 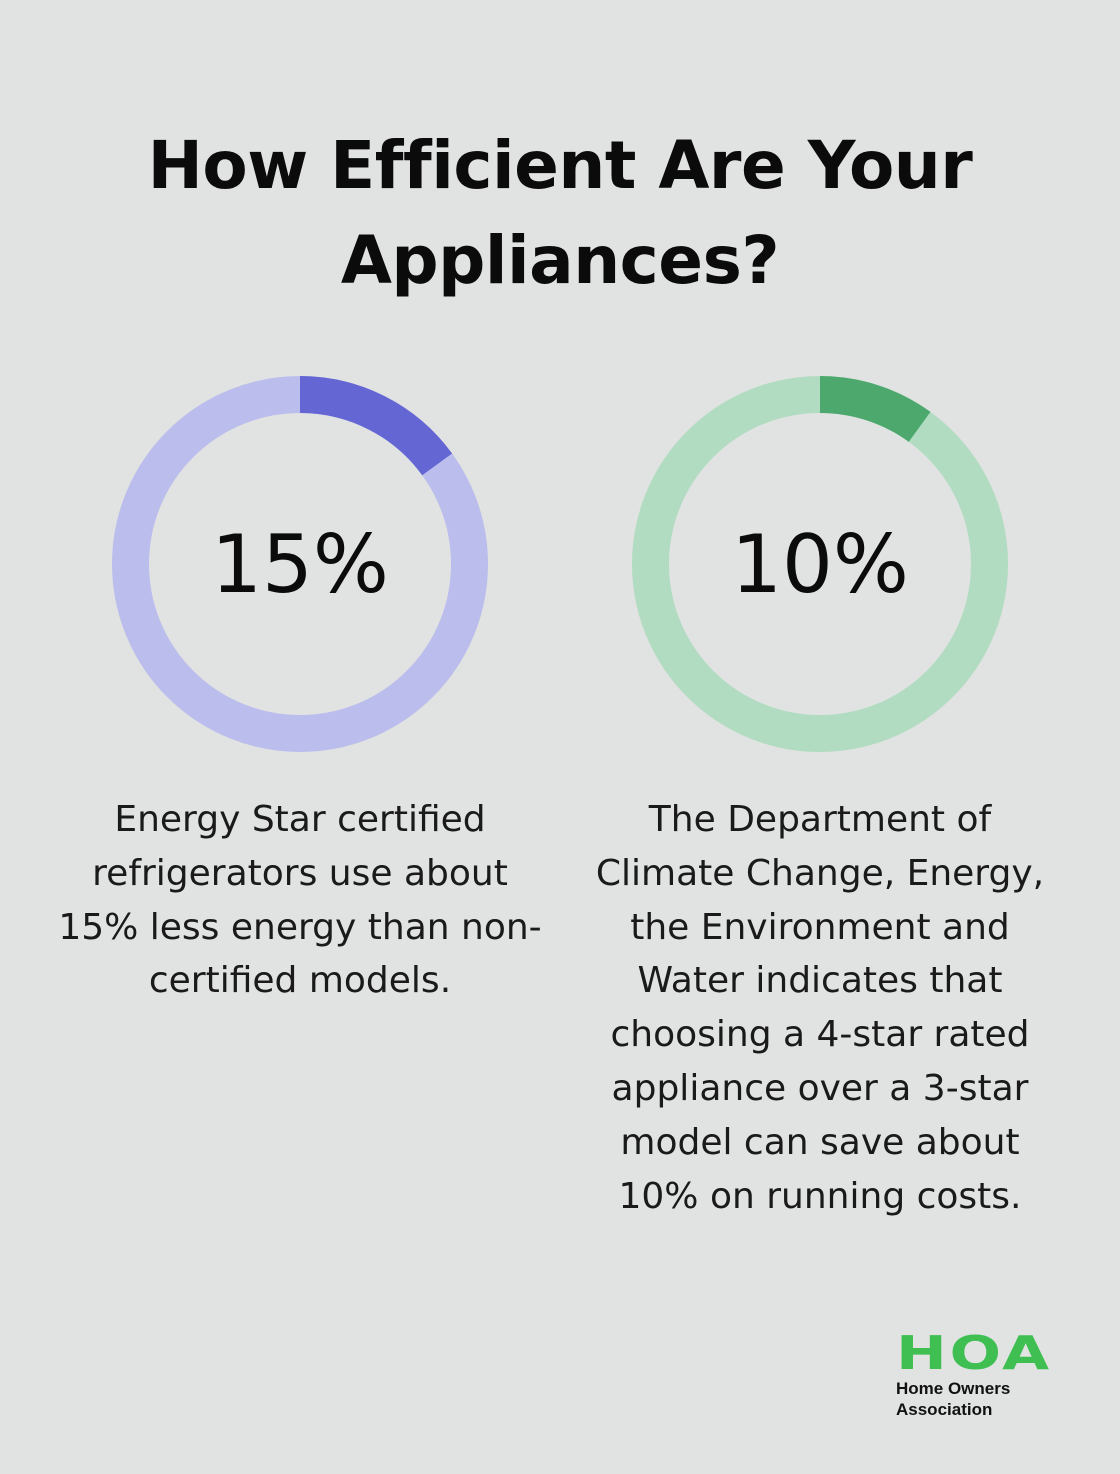 What do you see at coordinates (820, 819) in the screenshot?
I see `description-line: The Department of` at bounding box center [820, 819].